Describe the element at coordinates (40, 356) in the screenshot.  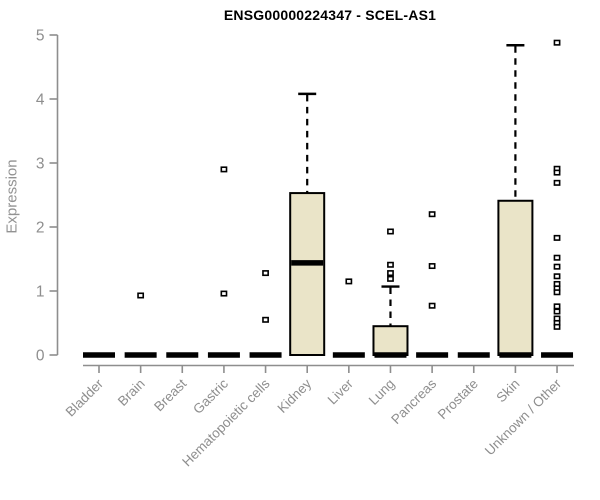
I see `y-tick-label: 0` at that location.